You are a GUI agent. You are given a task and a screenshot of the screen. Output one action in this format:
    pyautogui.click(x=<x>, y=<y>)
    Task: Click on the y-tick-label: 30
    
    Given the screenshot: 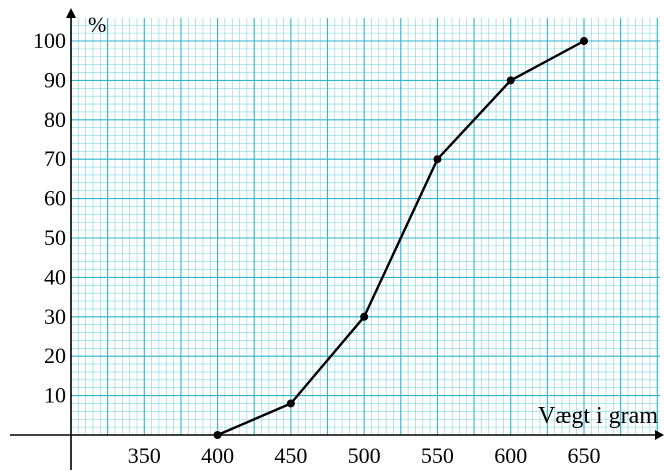 What is the action you would take?
    pyautogui.click(x=55, y=316)
    